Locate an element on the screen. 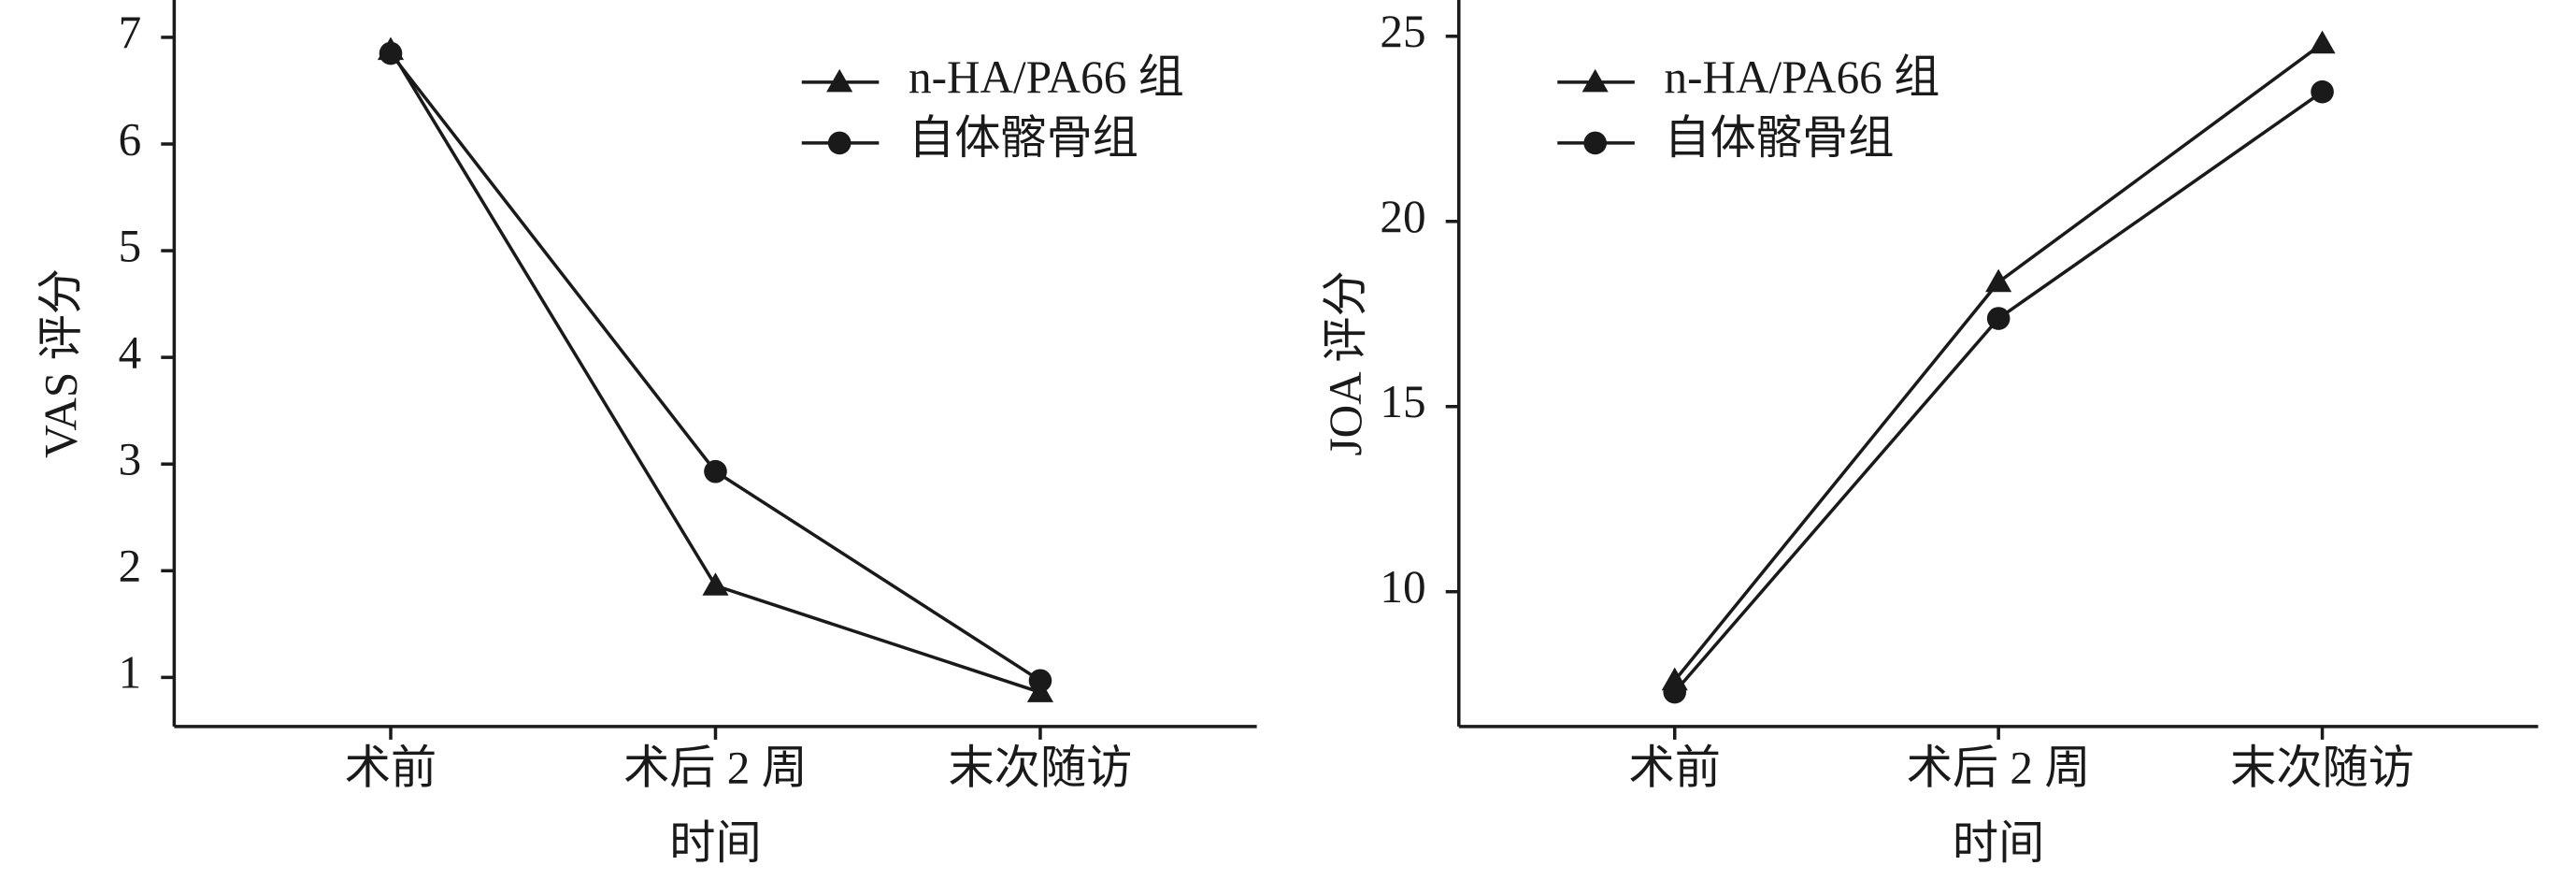  y-tick-label: 3 is located at coordinates (130, 459).